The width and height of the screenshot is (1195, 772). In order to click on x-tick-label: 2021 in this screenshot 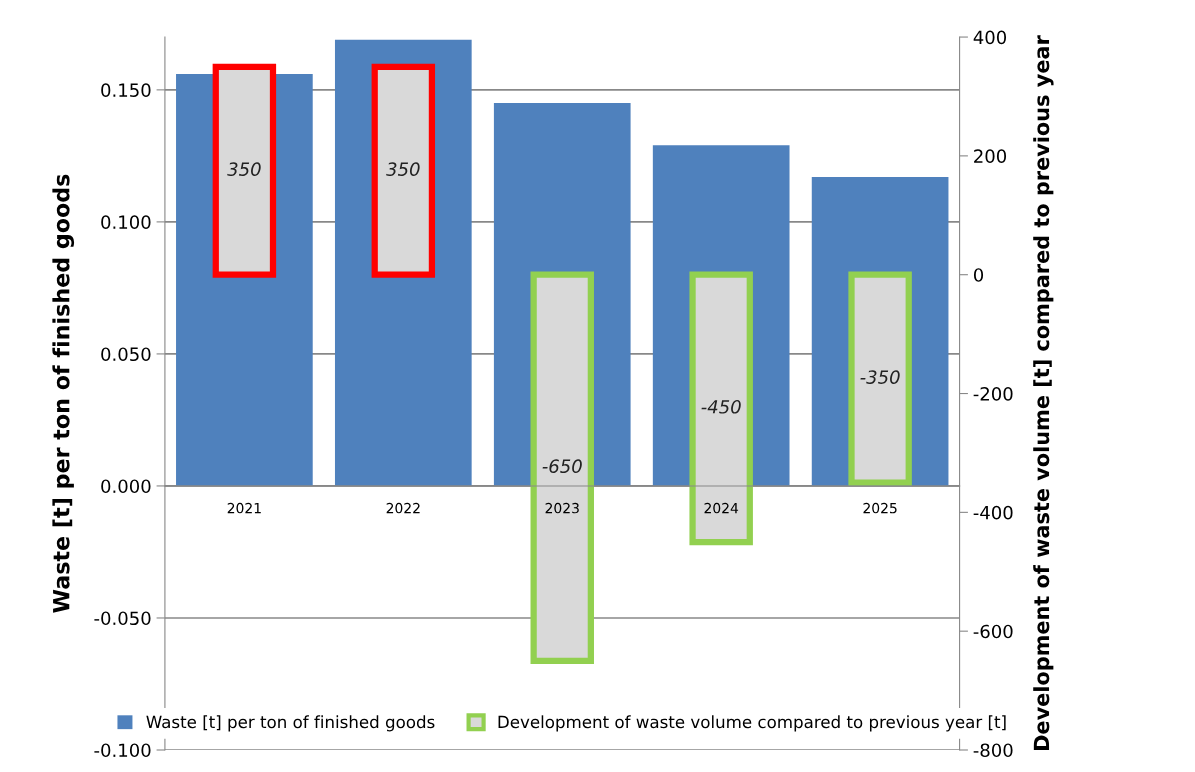, I will do `click(244, 508)`.